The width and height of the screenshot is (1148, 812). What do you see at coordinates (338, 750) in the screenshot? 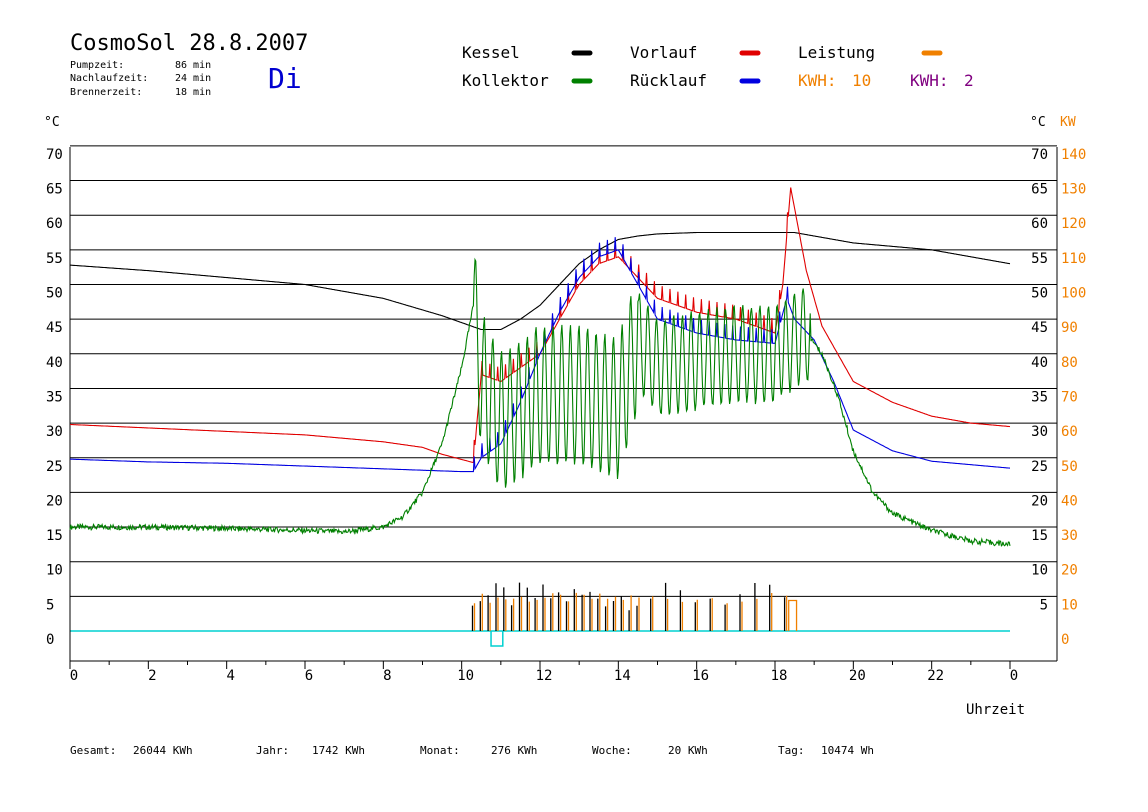
I see `footer-value: 1742 KWh` at bounding box center [338, 750].